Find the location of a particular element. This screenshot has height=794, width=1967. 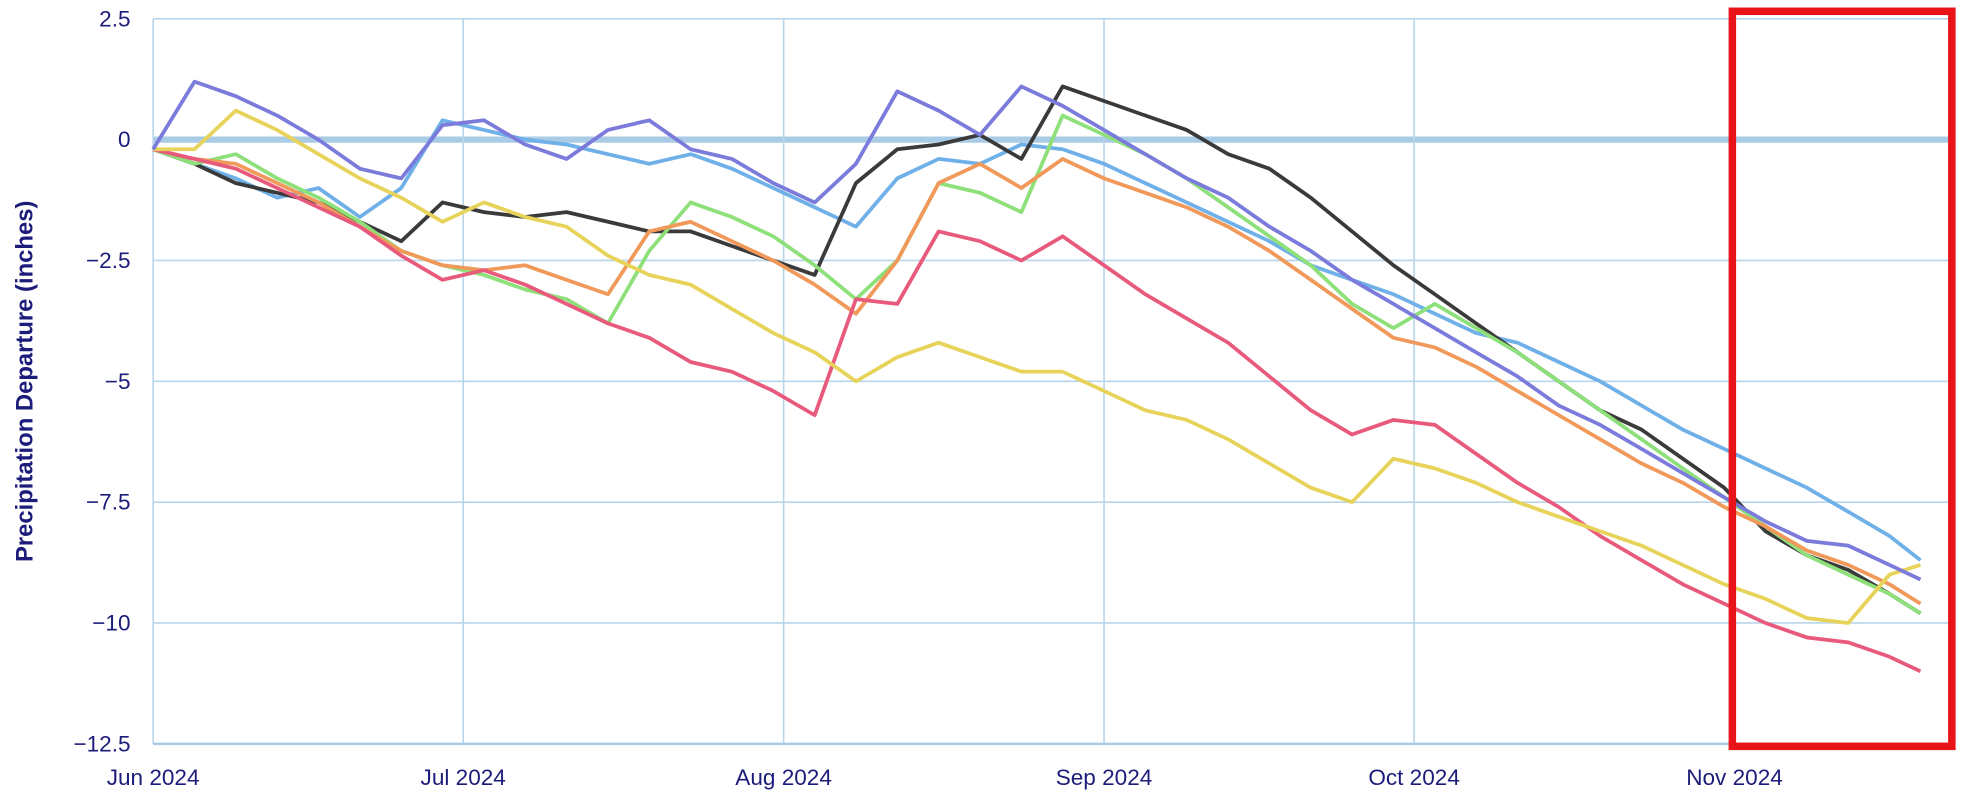

x-tick-label: Jun 2024 is located at coordinates (153, 777).